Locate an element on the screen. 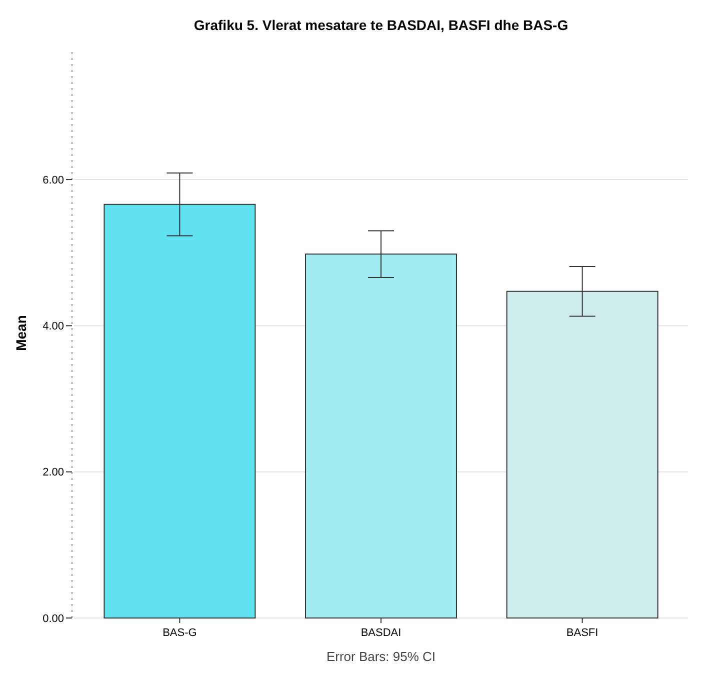 This screenshot has height=681, width=707. y-tick-label: 6.00 is located at coordinates (53, 180).